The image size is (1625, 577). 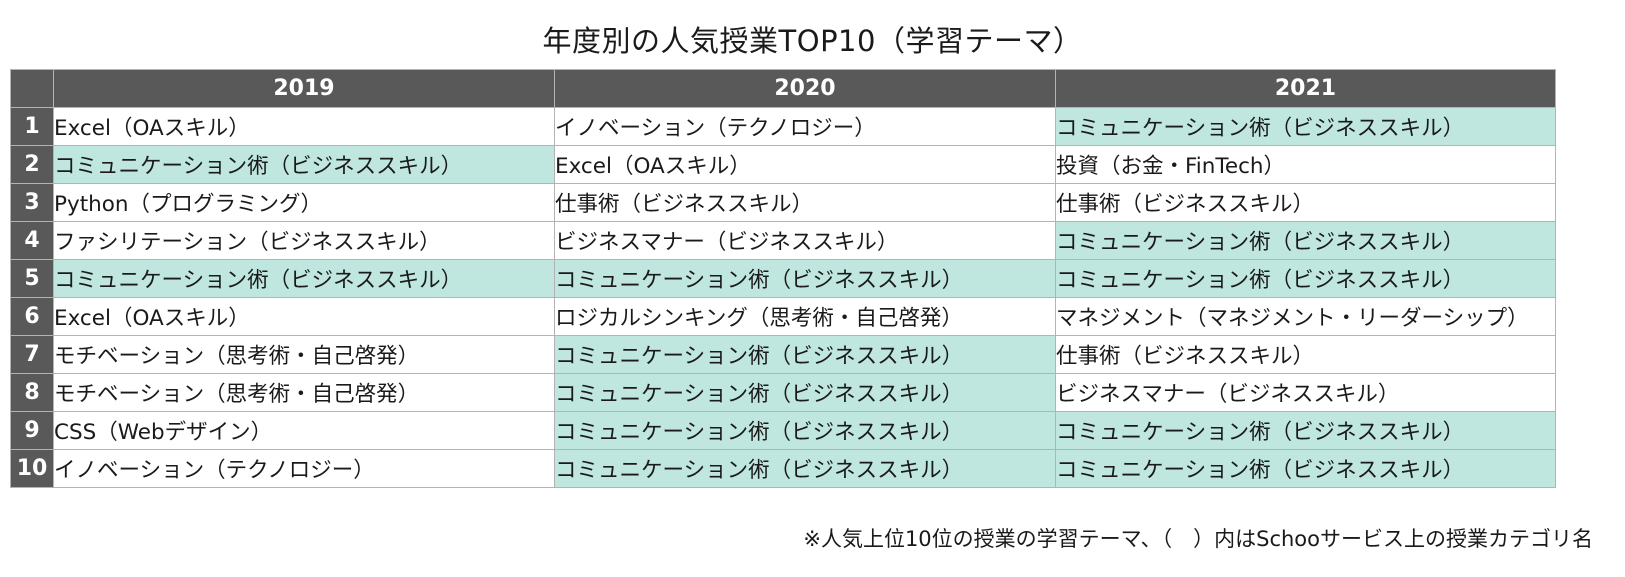 I want to click on table-cell: Python（プログラミング）, so click(x=304, y=202).